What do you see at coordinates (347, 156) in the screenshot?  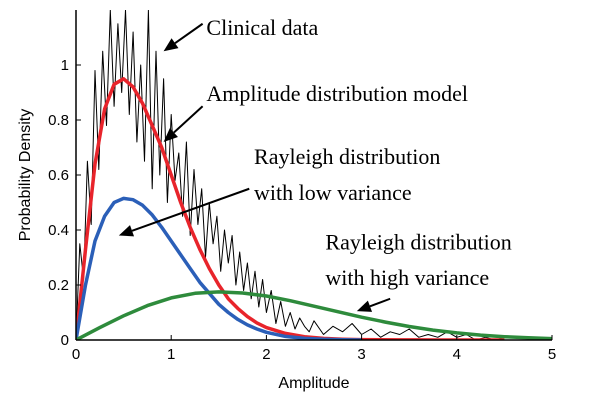 I see `annotation-2: Rayleigh distribution` at bounding box center [347, 156].